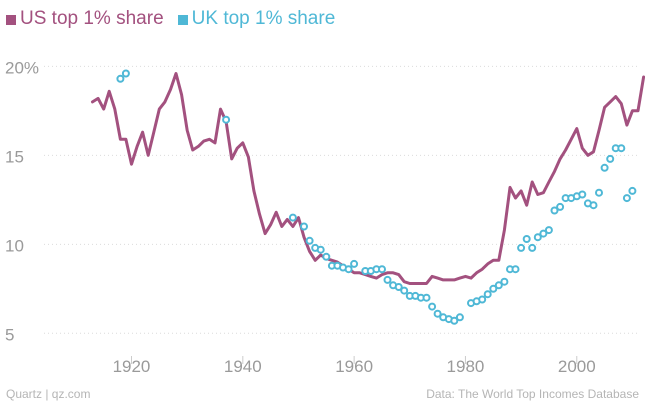  Describe the element at coordinates (243, 366) in the screenshot. I see `x-tick-label: 1940` at that location.